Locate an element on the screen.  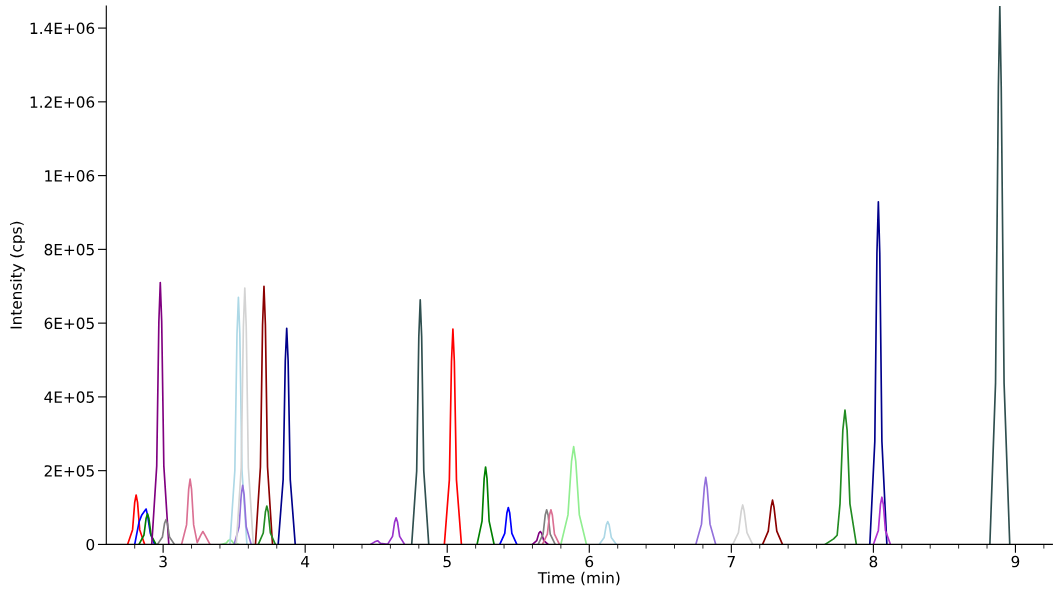
x-tick-label: 8 is located at coordinates (873, 561).